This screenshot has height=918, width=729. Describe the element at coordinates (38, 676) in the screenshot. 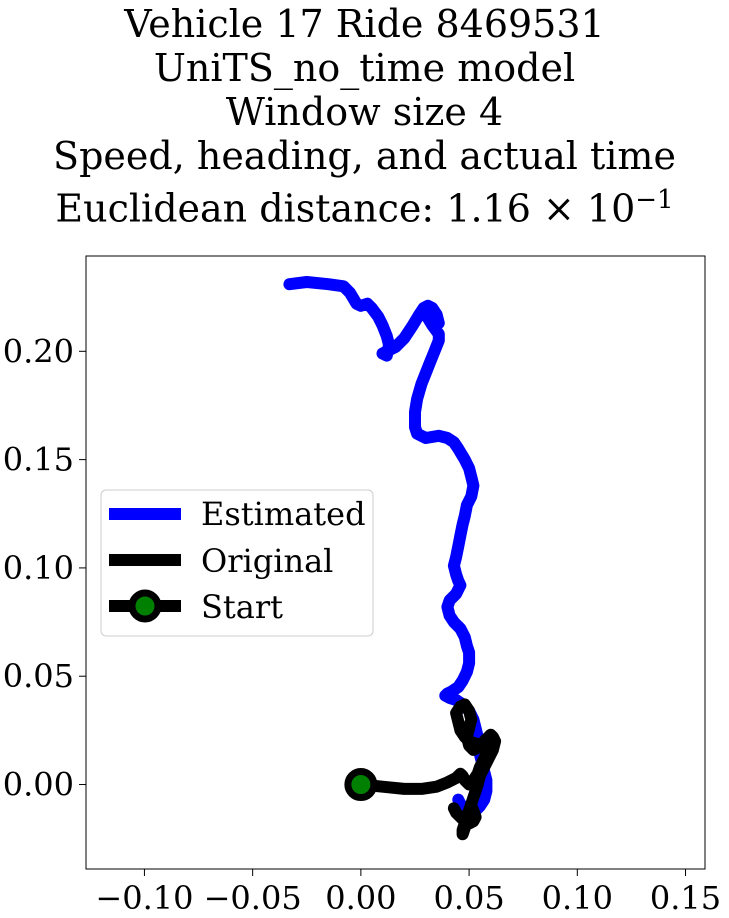

I see `y-tick-label: 0.05` at that location.